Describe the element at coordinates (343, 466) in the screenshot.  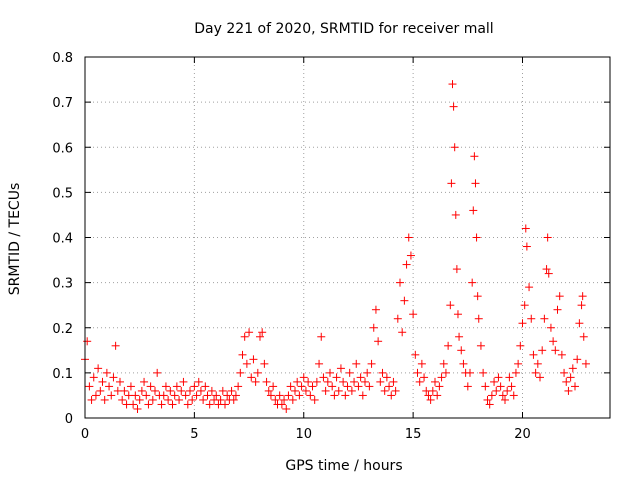
I see `x-axis-label: GPS time / hours` at that location.